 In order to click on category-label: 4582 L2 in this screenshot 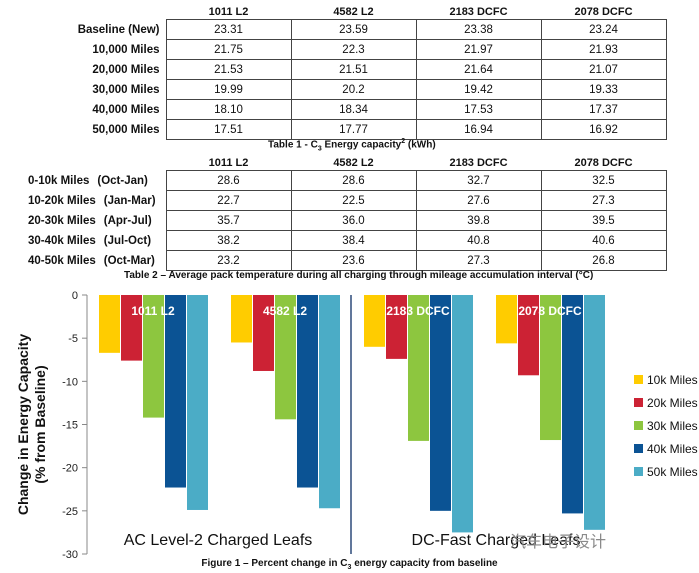, I will do `click(285, 311)`.